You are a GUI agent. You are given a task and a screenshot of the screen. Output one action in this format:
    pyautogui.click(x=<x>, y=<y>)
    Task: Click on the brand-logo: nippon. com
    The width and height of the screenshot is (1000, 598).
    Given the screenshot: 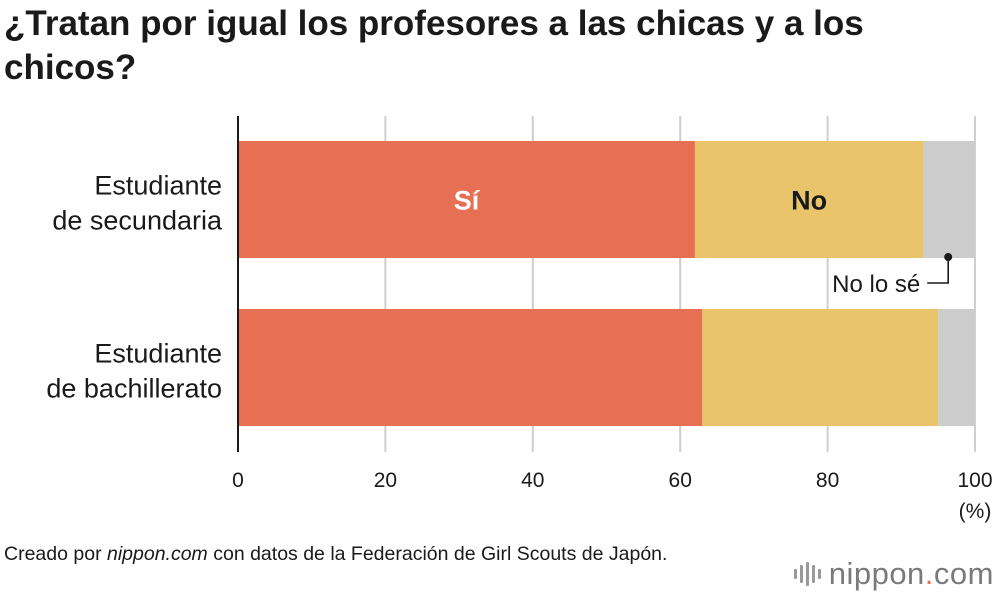 What is the action you would take?
    pyautogui.click(x=893, y=574)
    